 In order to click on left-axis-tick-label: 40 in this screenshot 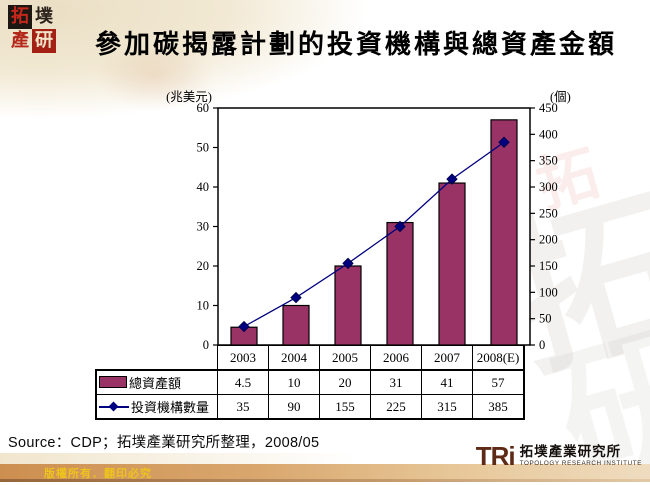, I will do `click(203, 187)`.